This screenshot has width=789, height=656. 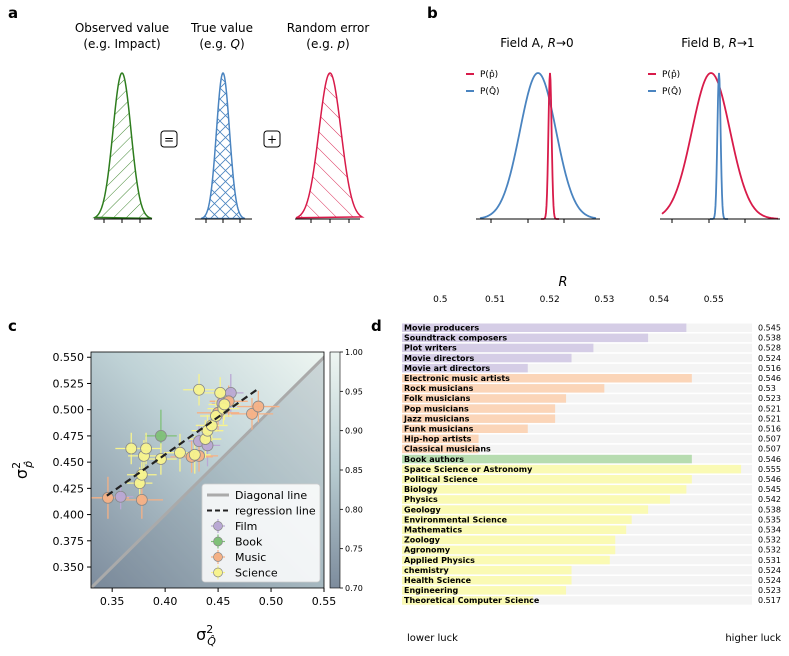 What do you see at coordinates (13, 13) in the screenshot?
I see `panel-label-a: a` at bounding box center [13, 13].